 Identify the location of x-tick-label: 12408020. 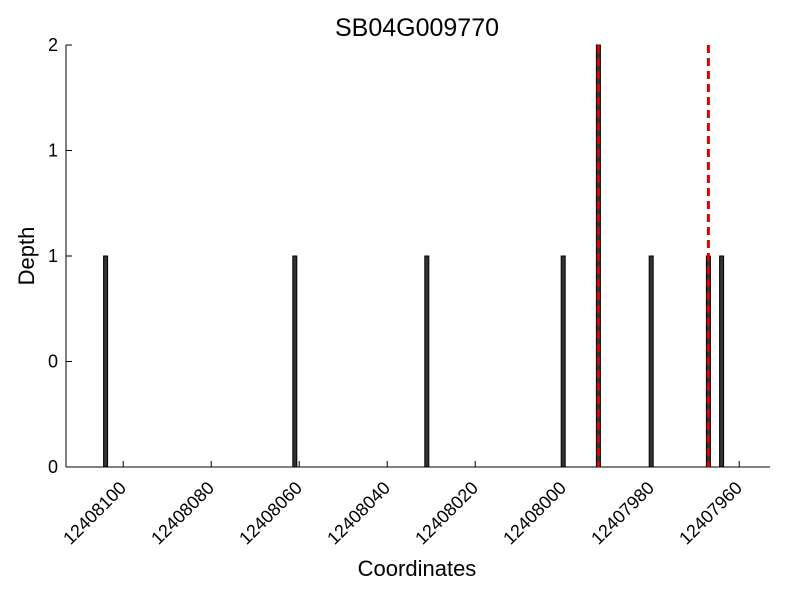
(446, 513).